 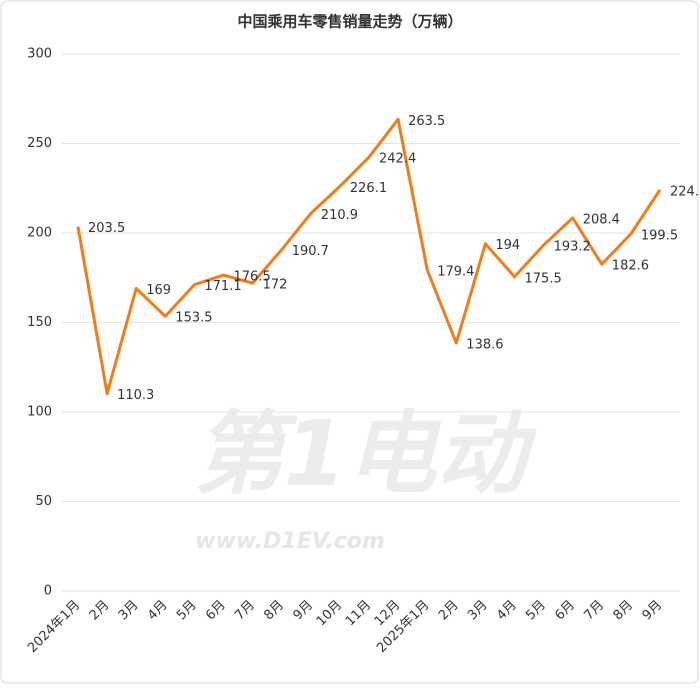 I want to click on data-label: 138.6, so click(x=484, y=344).